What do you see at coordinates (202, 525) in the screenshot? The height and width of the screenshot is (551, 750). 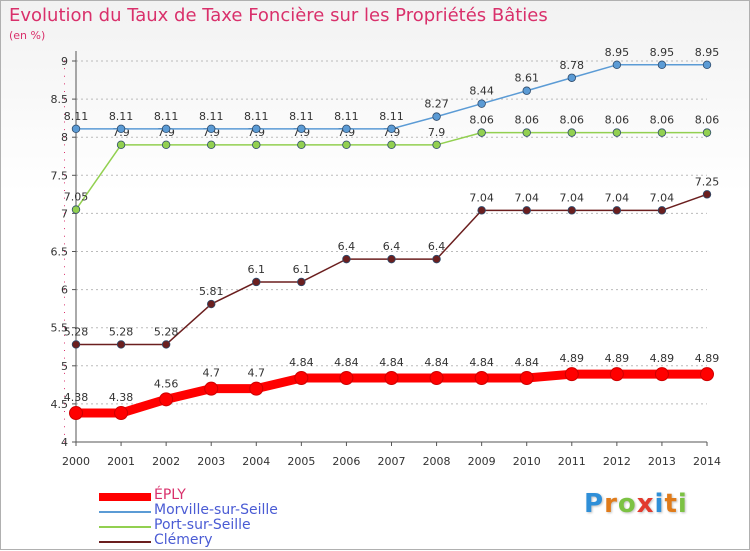 I see `legend-label-port: Port-sur-Seille` at bounding box center [202, 525].